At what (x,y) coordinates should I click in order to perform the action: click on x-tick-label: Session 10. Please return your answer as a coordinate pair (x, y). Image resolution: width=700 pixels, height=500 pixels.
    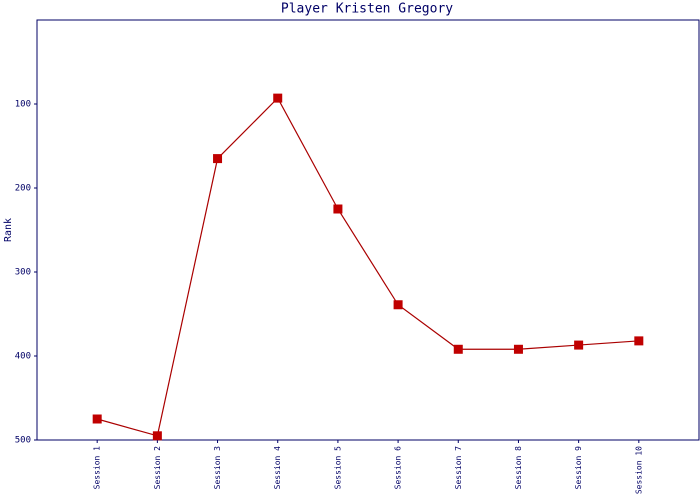
    Looking at the image, I should click on (638, 470).